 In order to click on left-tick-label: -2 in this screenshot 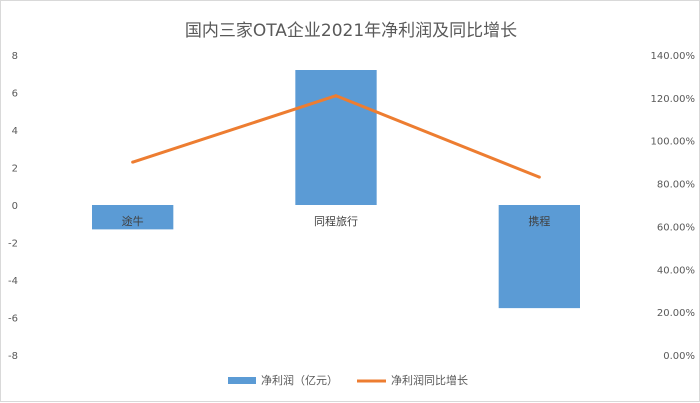, I will do `click(13, 244)`.